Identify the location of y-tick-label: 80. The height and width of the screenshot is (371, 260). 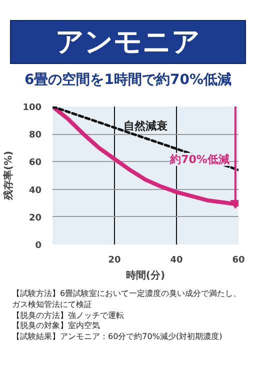
(35, 135).